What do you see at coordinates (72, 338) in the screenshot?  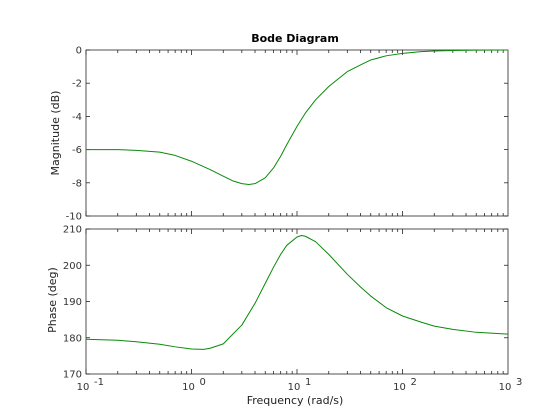 I see `phase-y-tick-label: 180` at bounding box center [72, 338].